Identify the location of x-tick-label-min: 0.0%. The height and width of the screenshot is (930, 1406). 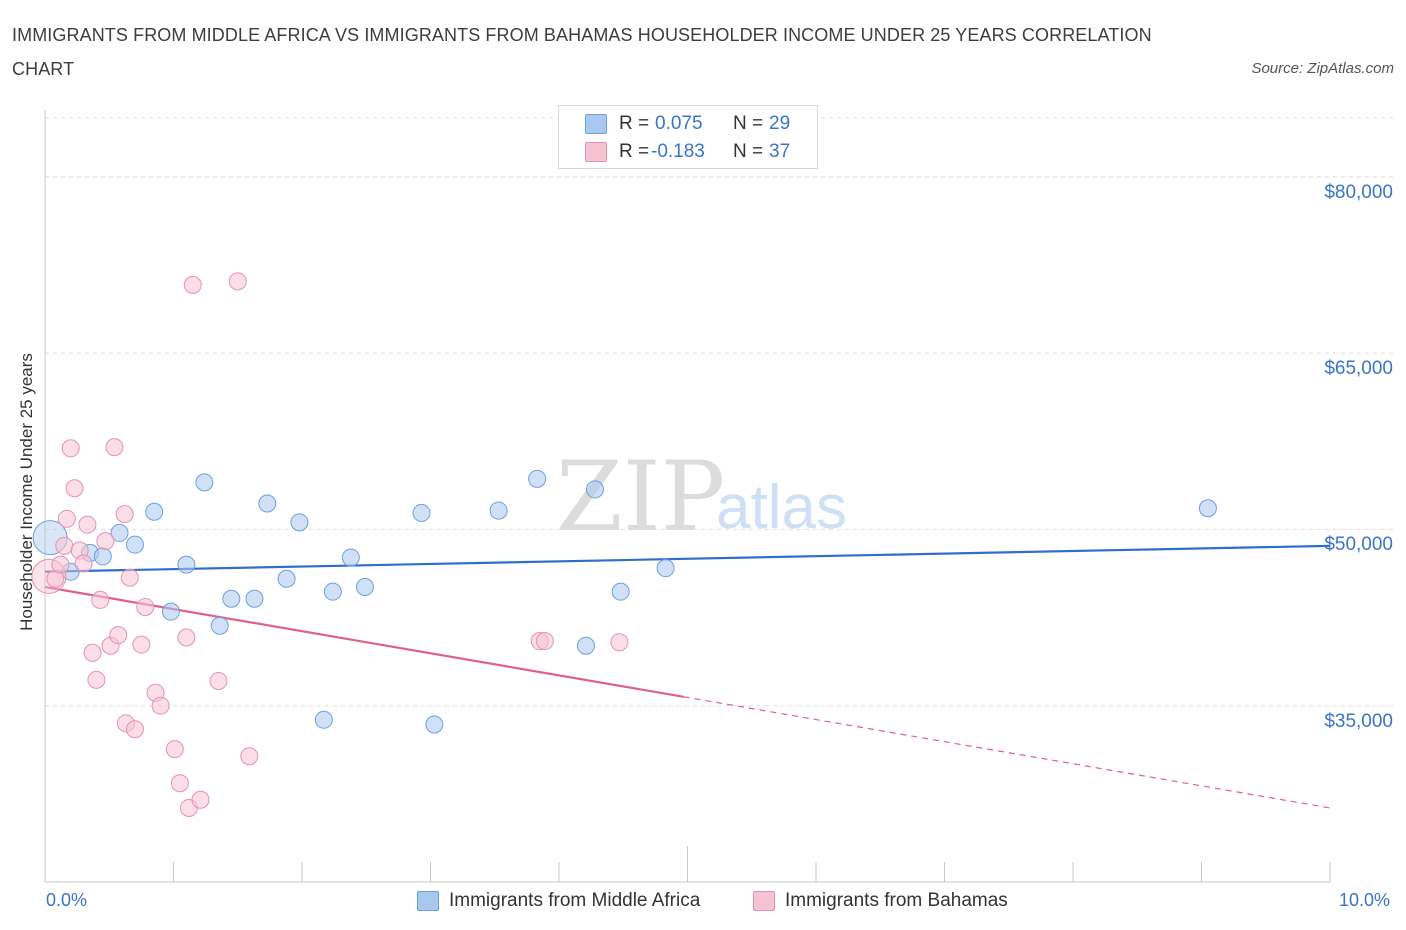
(67, 900).